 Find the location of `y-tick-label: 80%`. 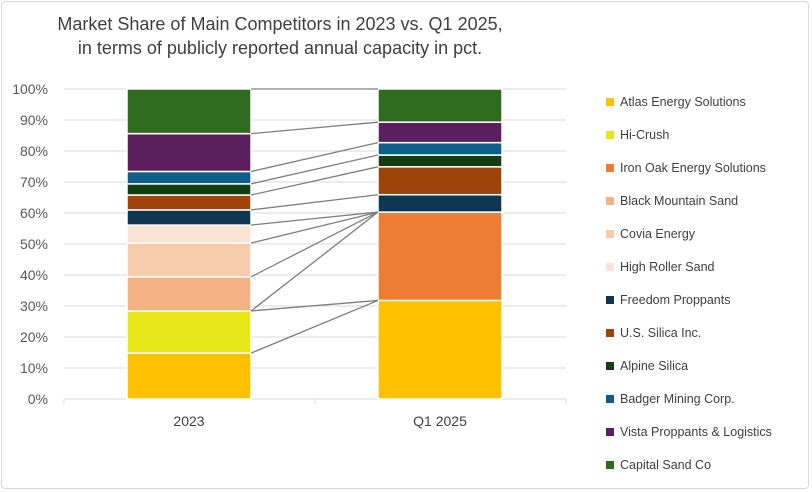

y-tick-label: 80% is located at coordinates (34, 151).